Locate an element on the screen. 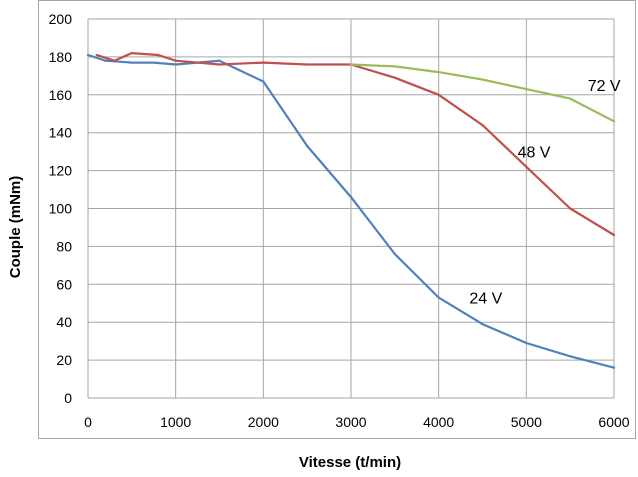 This screenshot has width=638, height=477. y-tick-label: 100 is located at coordinates (61, 209).